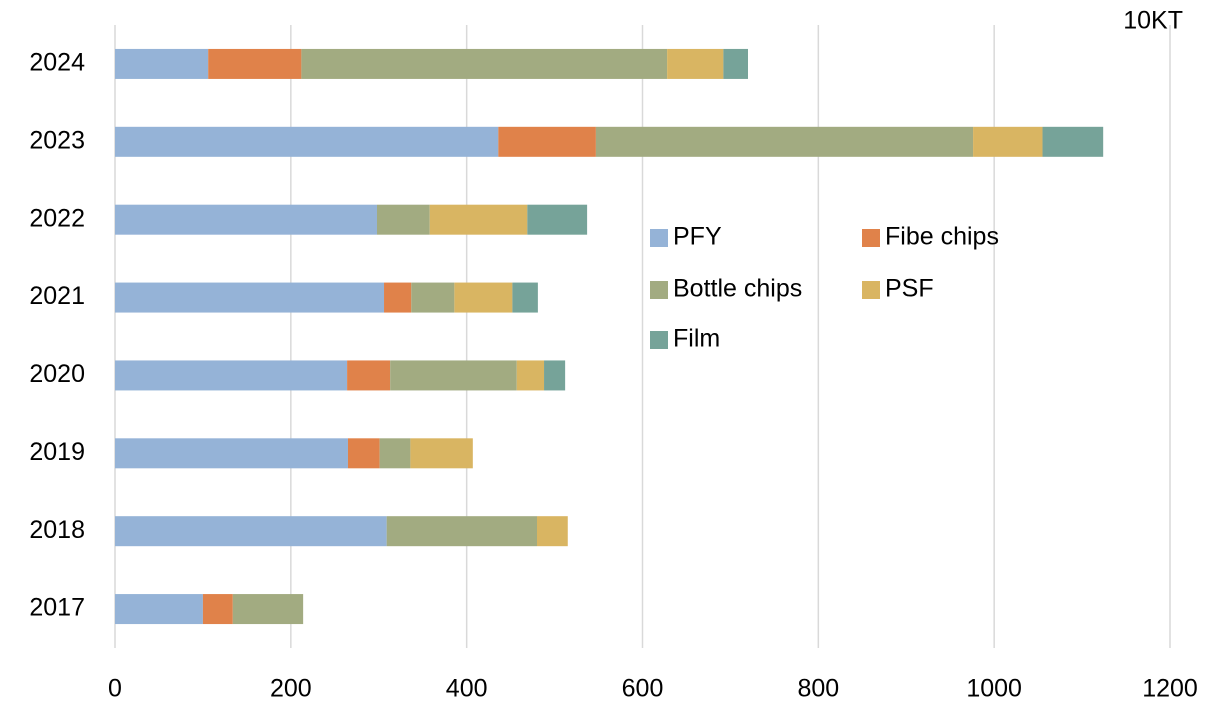 The image size is (1222, 704). Describe the element at coordinates (57, 452) in the screenshot. I see `y-tick-label: 2019` at that location.